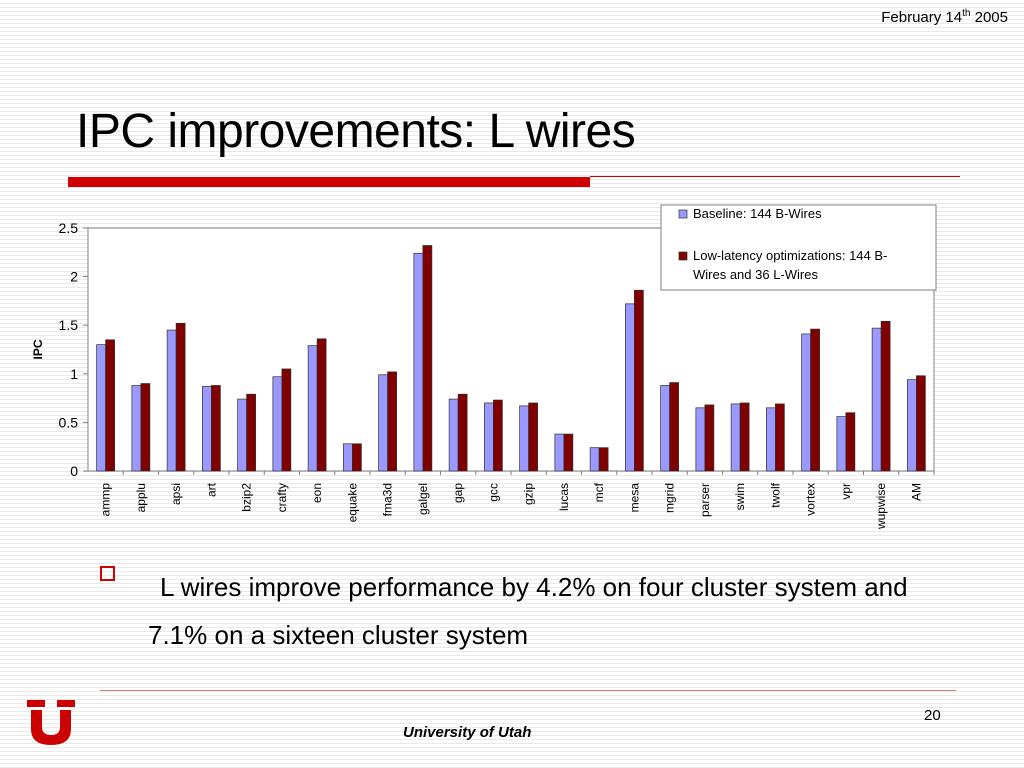 The width and height of the screenshot is (1024, 768). I want to click on x-tick-label: eon, so click(317, 493).